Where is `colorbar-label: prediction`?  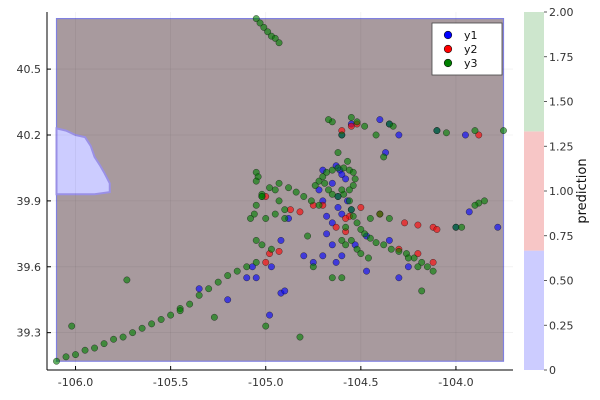
colorbar-label: prediction is located at coordinates (582, 190).